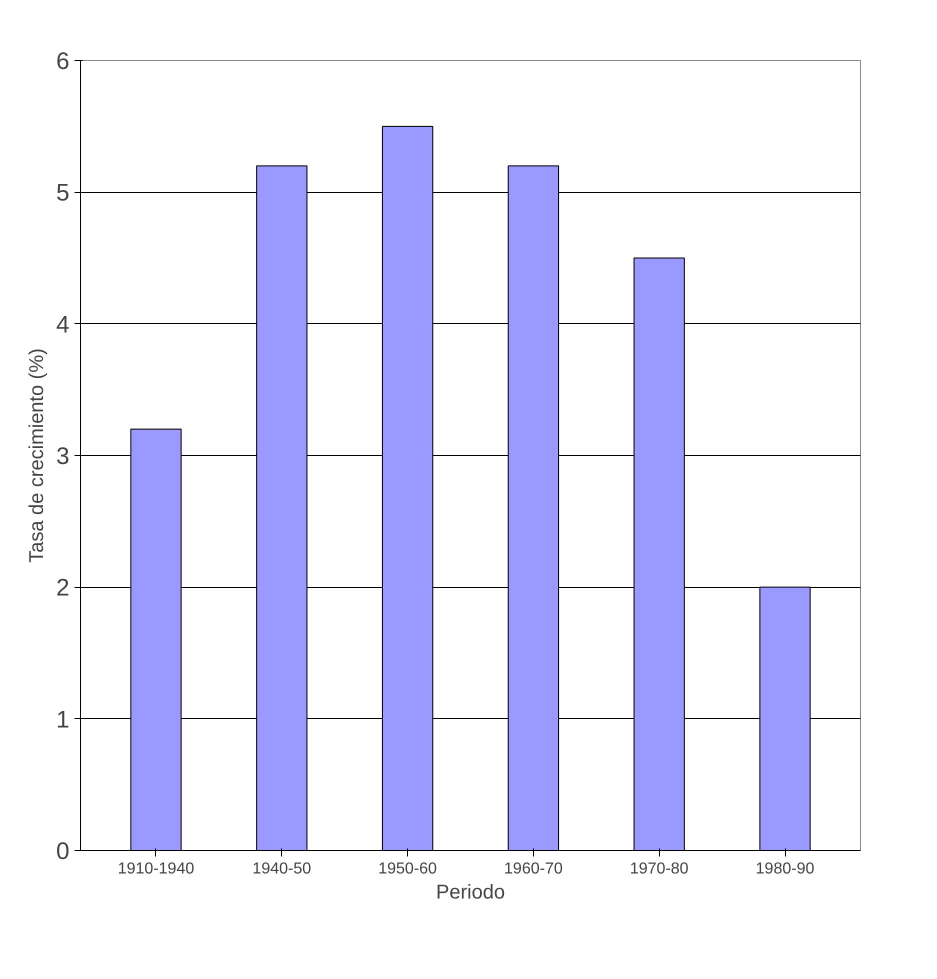  Describe the element at coordinates (63, 720) in the screenshot. I see `y-tick-label: 1` at that location.